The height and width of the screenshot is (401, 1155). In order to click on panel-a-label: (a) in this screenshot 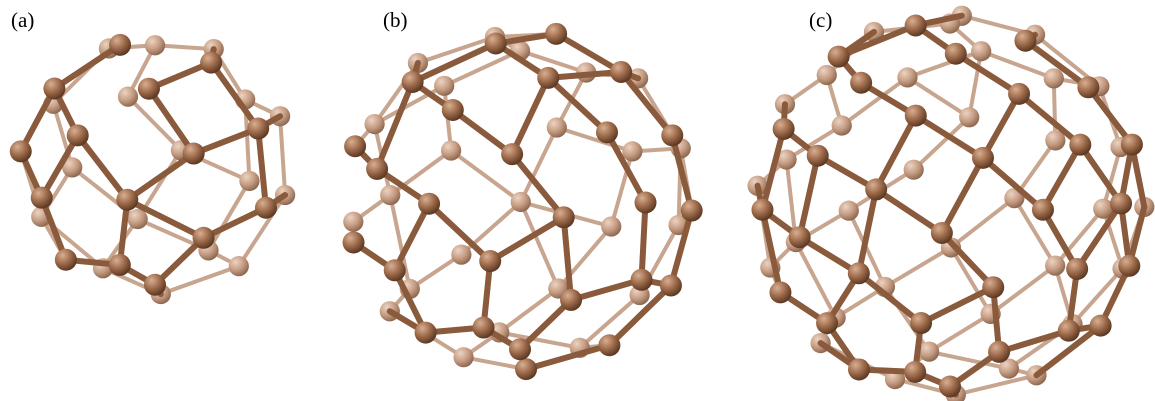, I will do `click(23, 20)`.